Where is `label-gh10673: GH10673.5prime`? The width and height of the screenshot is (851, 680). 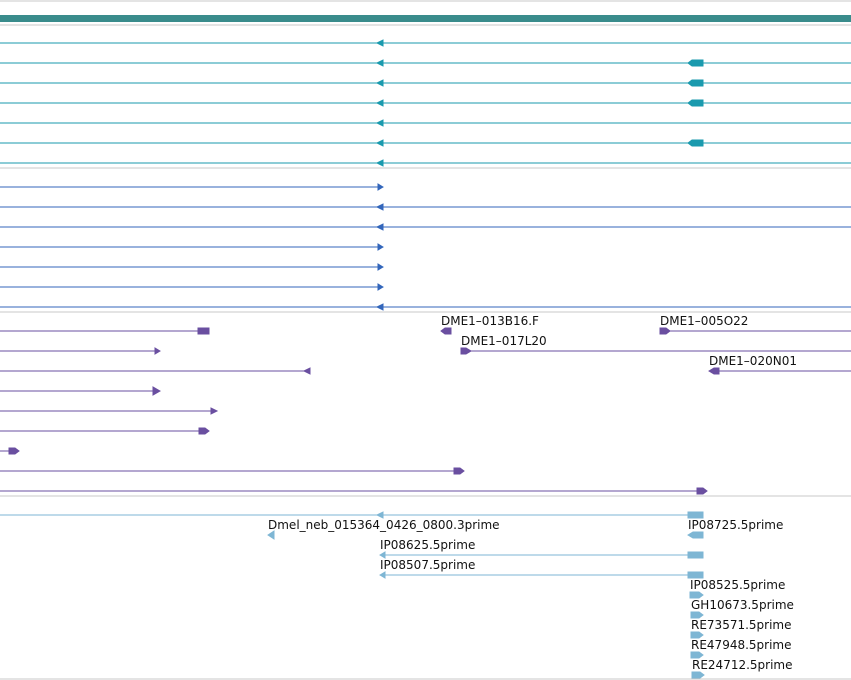 label-gh10673: GH10673.5prime is located at coordinates (742, 605).